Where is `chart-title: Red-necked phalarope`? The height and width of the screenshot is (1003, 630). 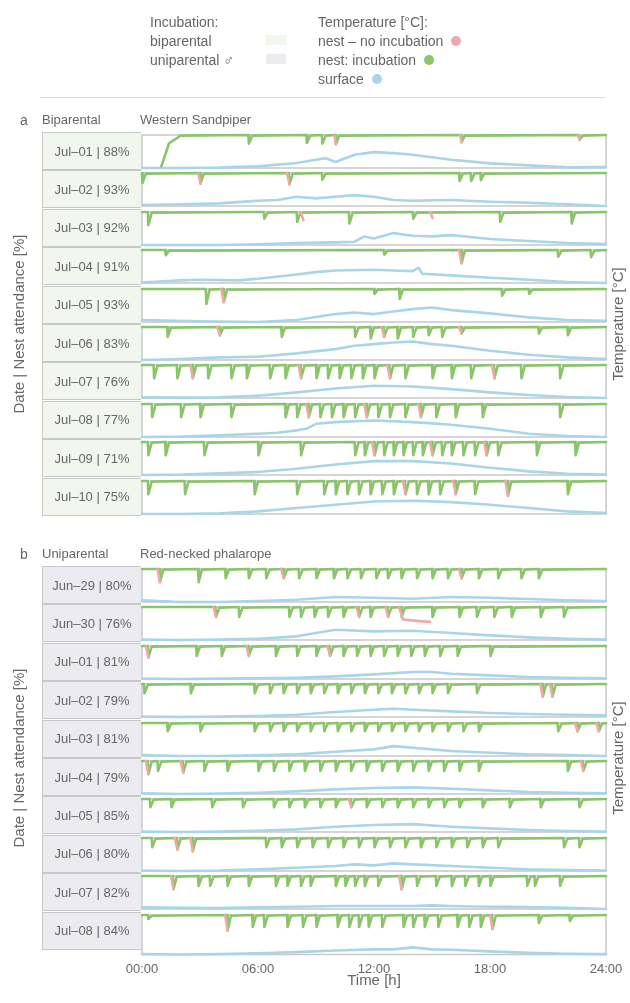 chart-title: Red-necked phalarope is located at coordinates (206, 554).